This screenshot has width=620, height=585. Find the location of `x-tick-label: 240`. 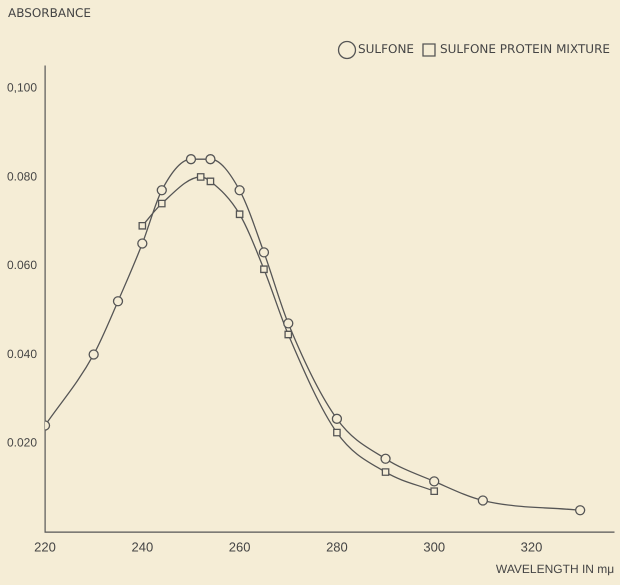

x-tick-label: 240 is located at coordinates (142, 546).